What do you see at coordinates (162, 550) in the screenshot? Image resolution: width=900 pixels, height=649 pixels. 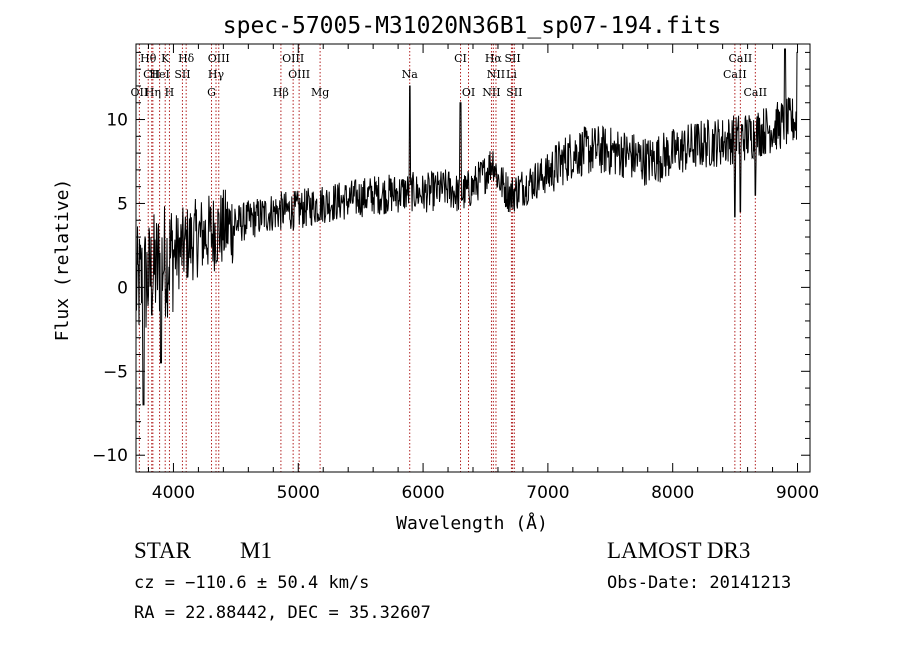 I see `object-type: STAR` at bounding box center [162, 550].